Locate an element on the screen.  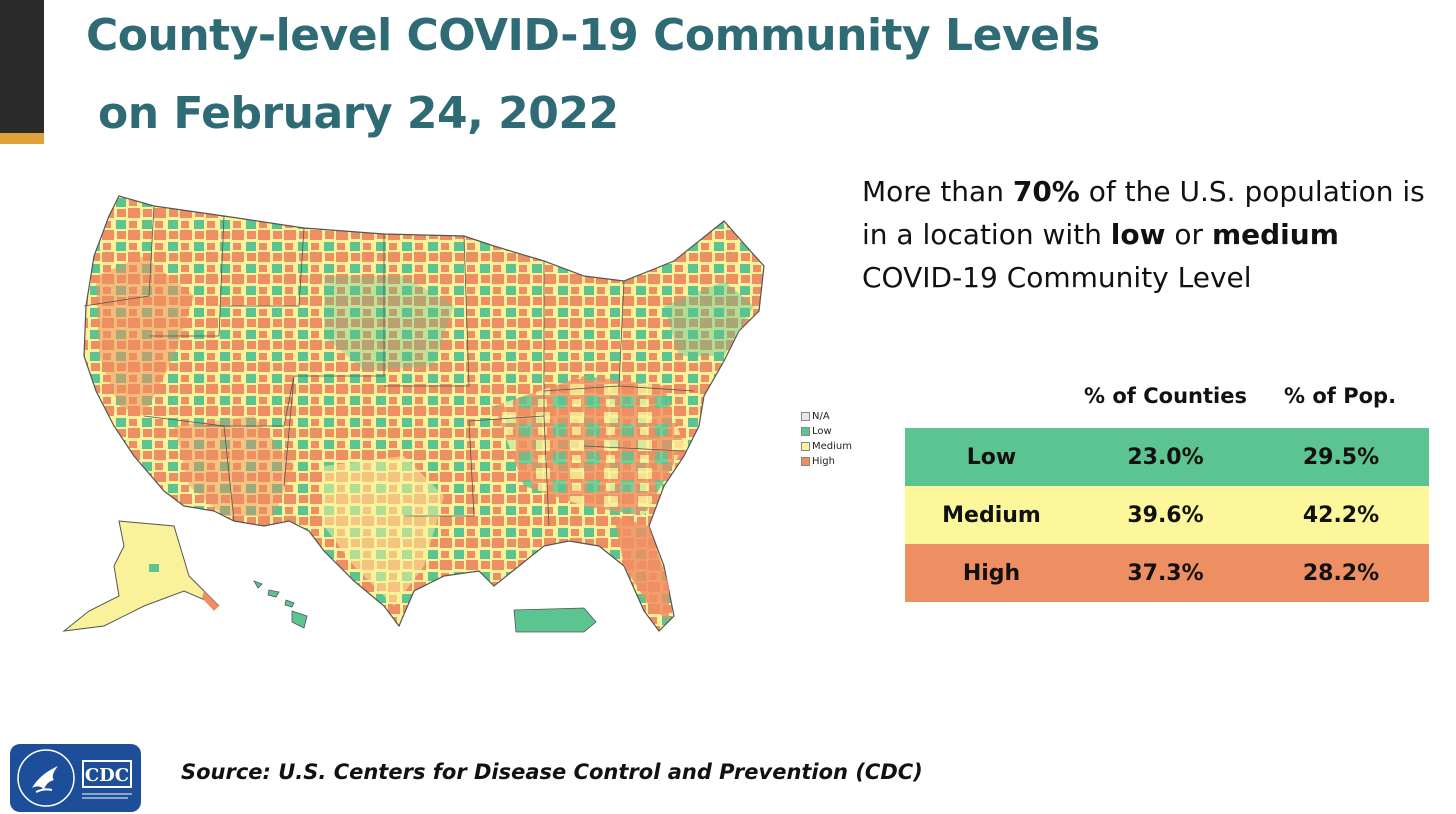
table-cell-counties: 23.0% is located at coordinates (1165, 457).